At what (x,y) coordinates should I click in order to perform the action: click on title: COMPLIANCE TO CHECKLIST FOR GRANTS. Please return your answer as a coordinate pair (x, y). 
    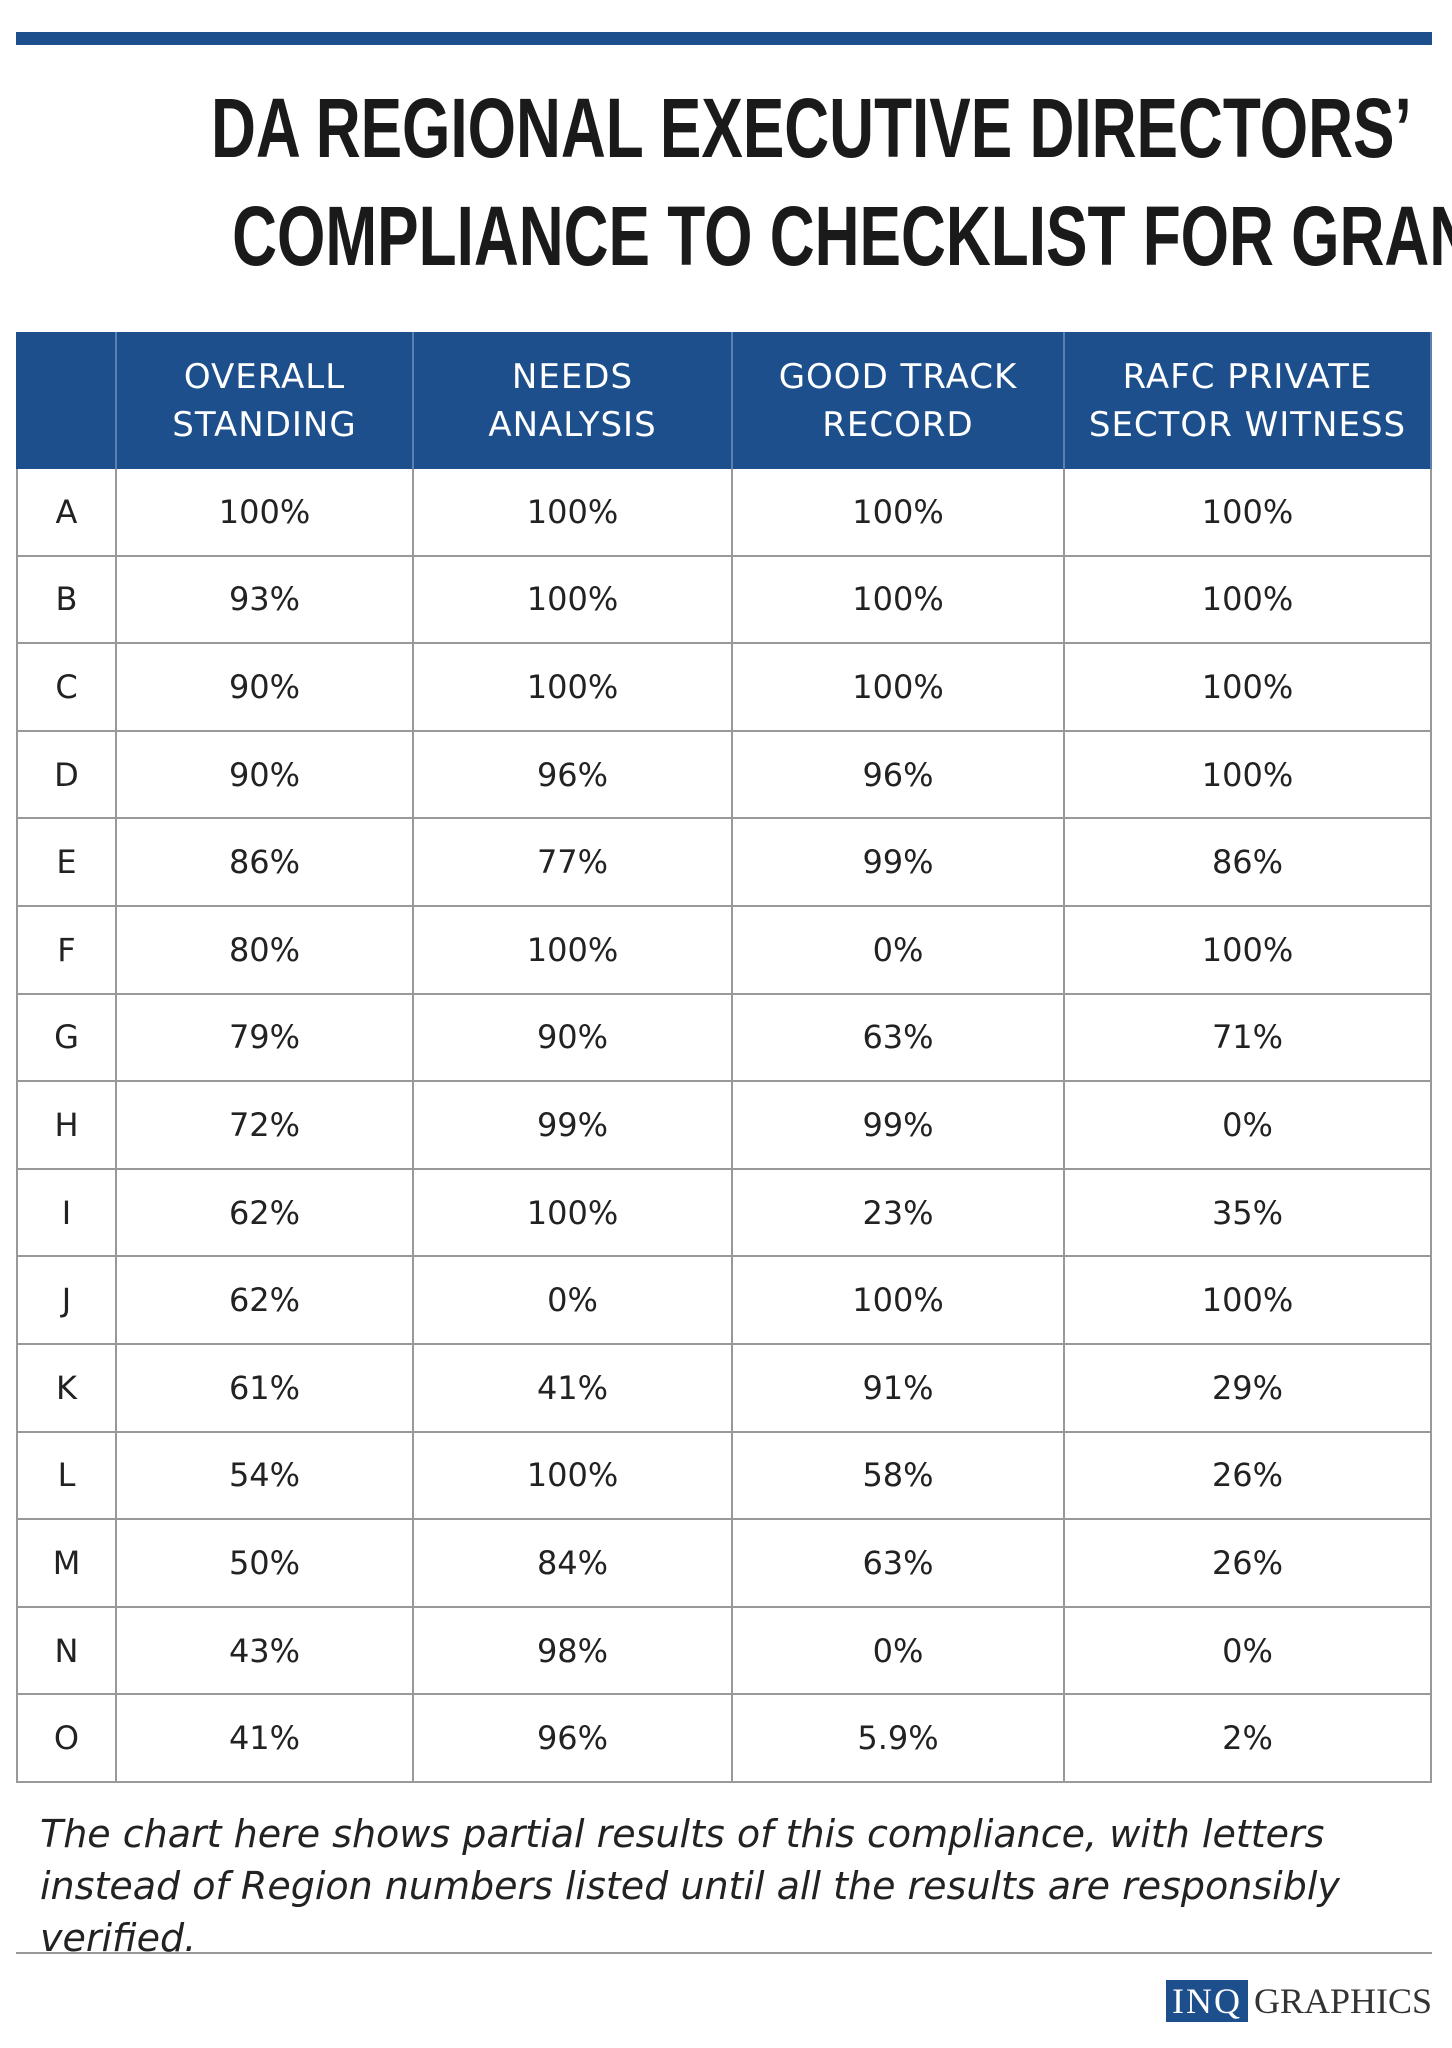
    Looking at the image, I should click on (726, 236).